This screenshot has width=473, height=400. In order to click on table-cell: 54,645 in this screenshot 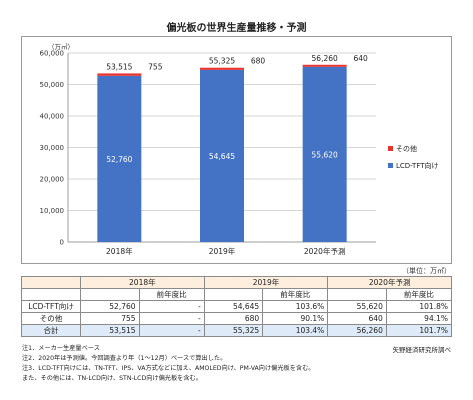, I will do `click(233, 306)`.